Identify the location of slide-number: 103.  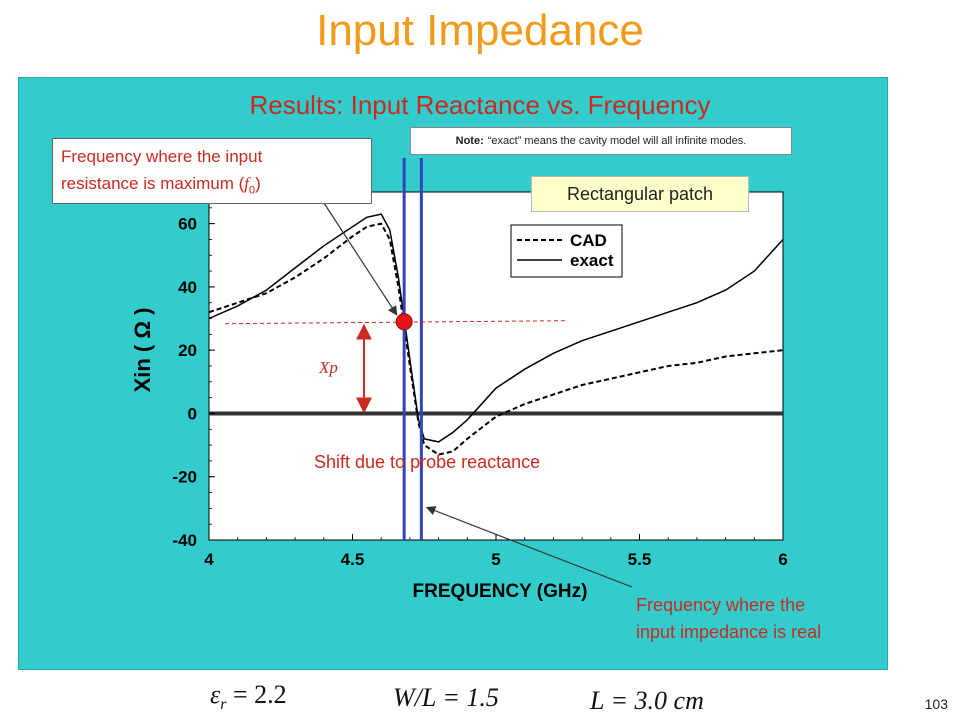
(936, 704).